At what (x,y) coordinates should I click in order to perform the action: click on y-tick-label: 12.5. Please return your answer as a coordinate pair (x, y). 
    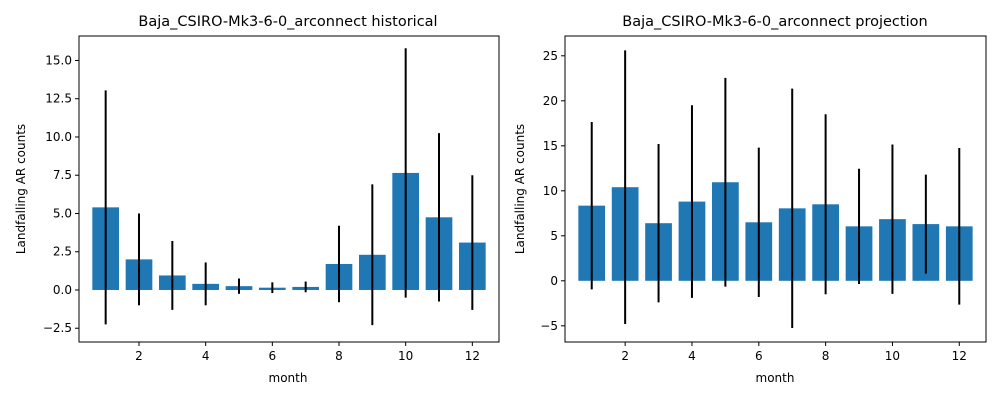
    Looking at the image, I should click on (58, 99).